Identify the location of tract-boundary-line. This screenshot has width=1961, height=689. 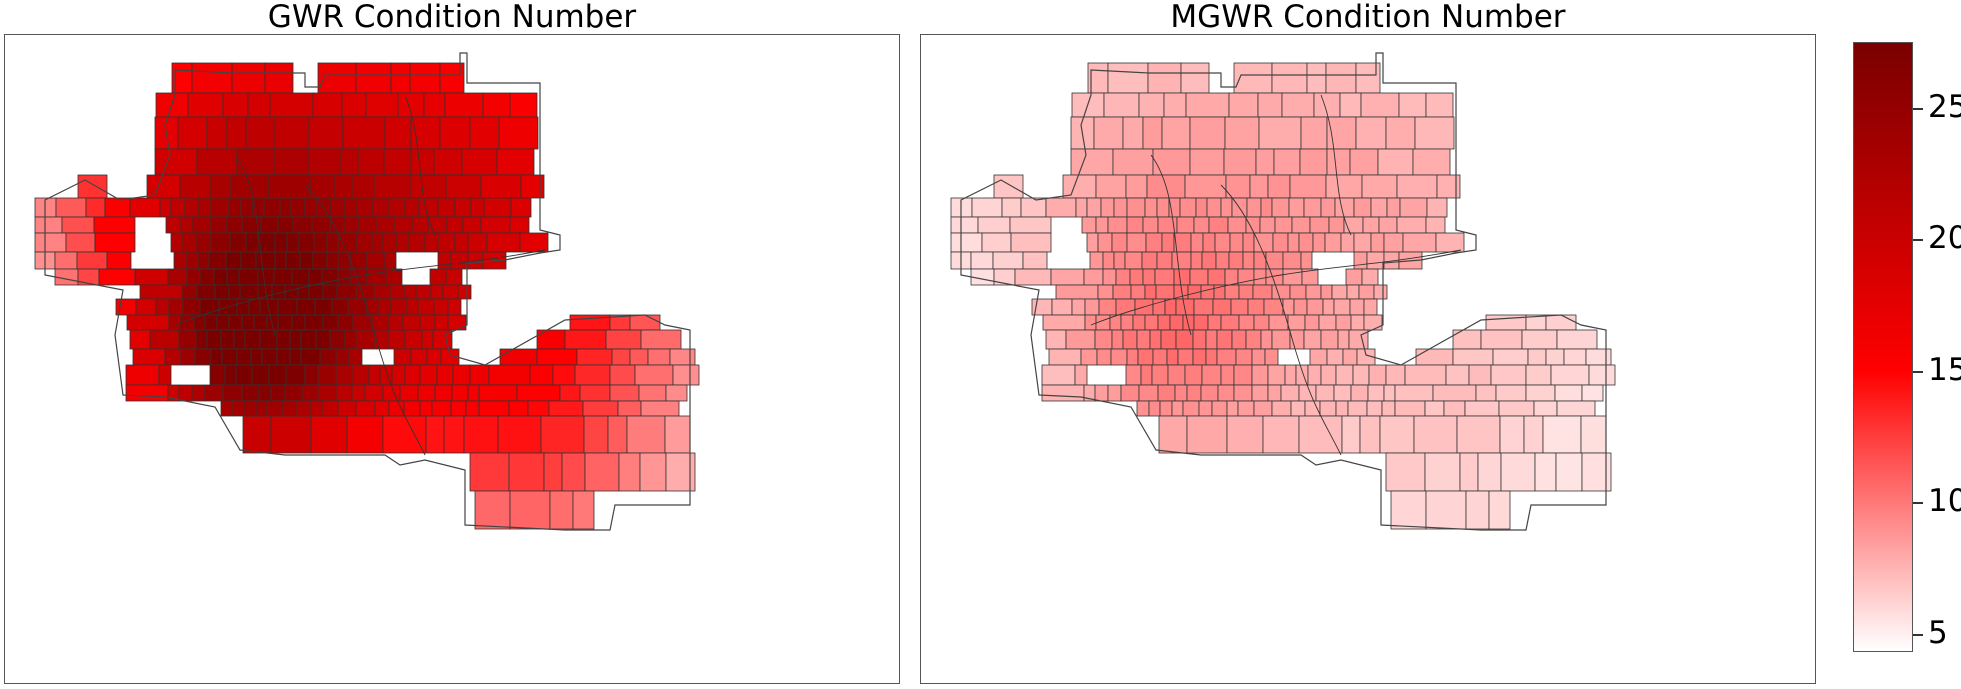
(1276, 287).